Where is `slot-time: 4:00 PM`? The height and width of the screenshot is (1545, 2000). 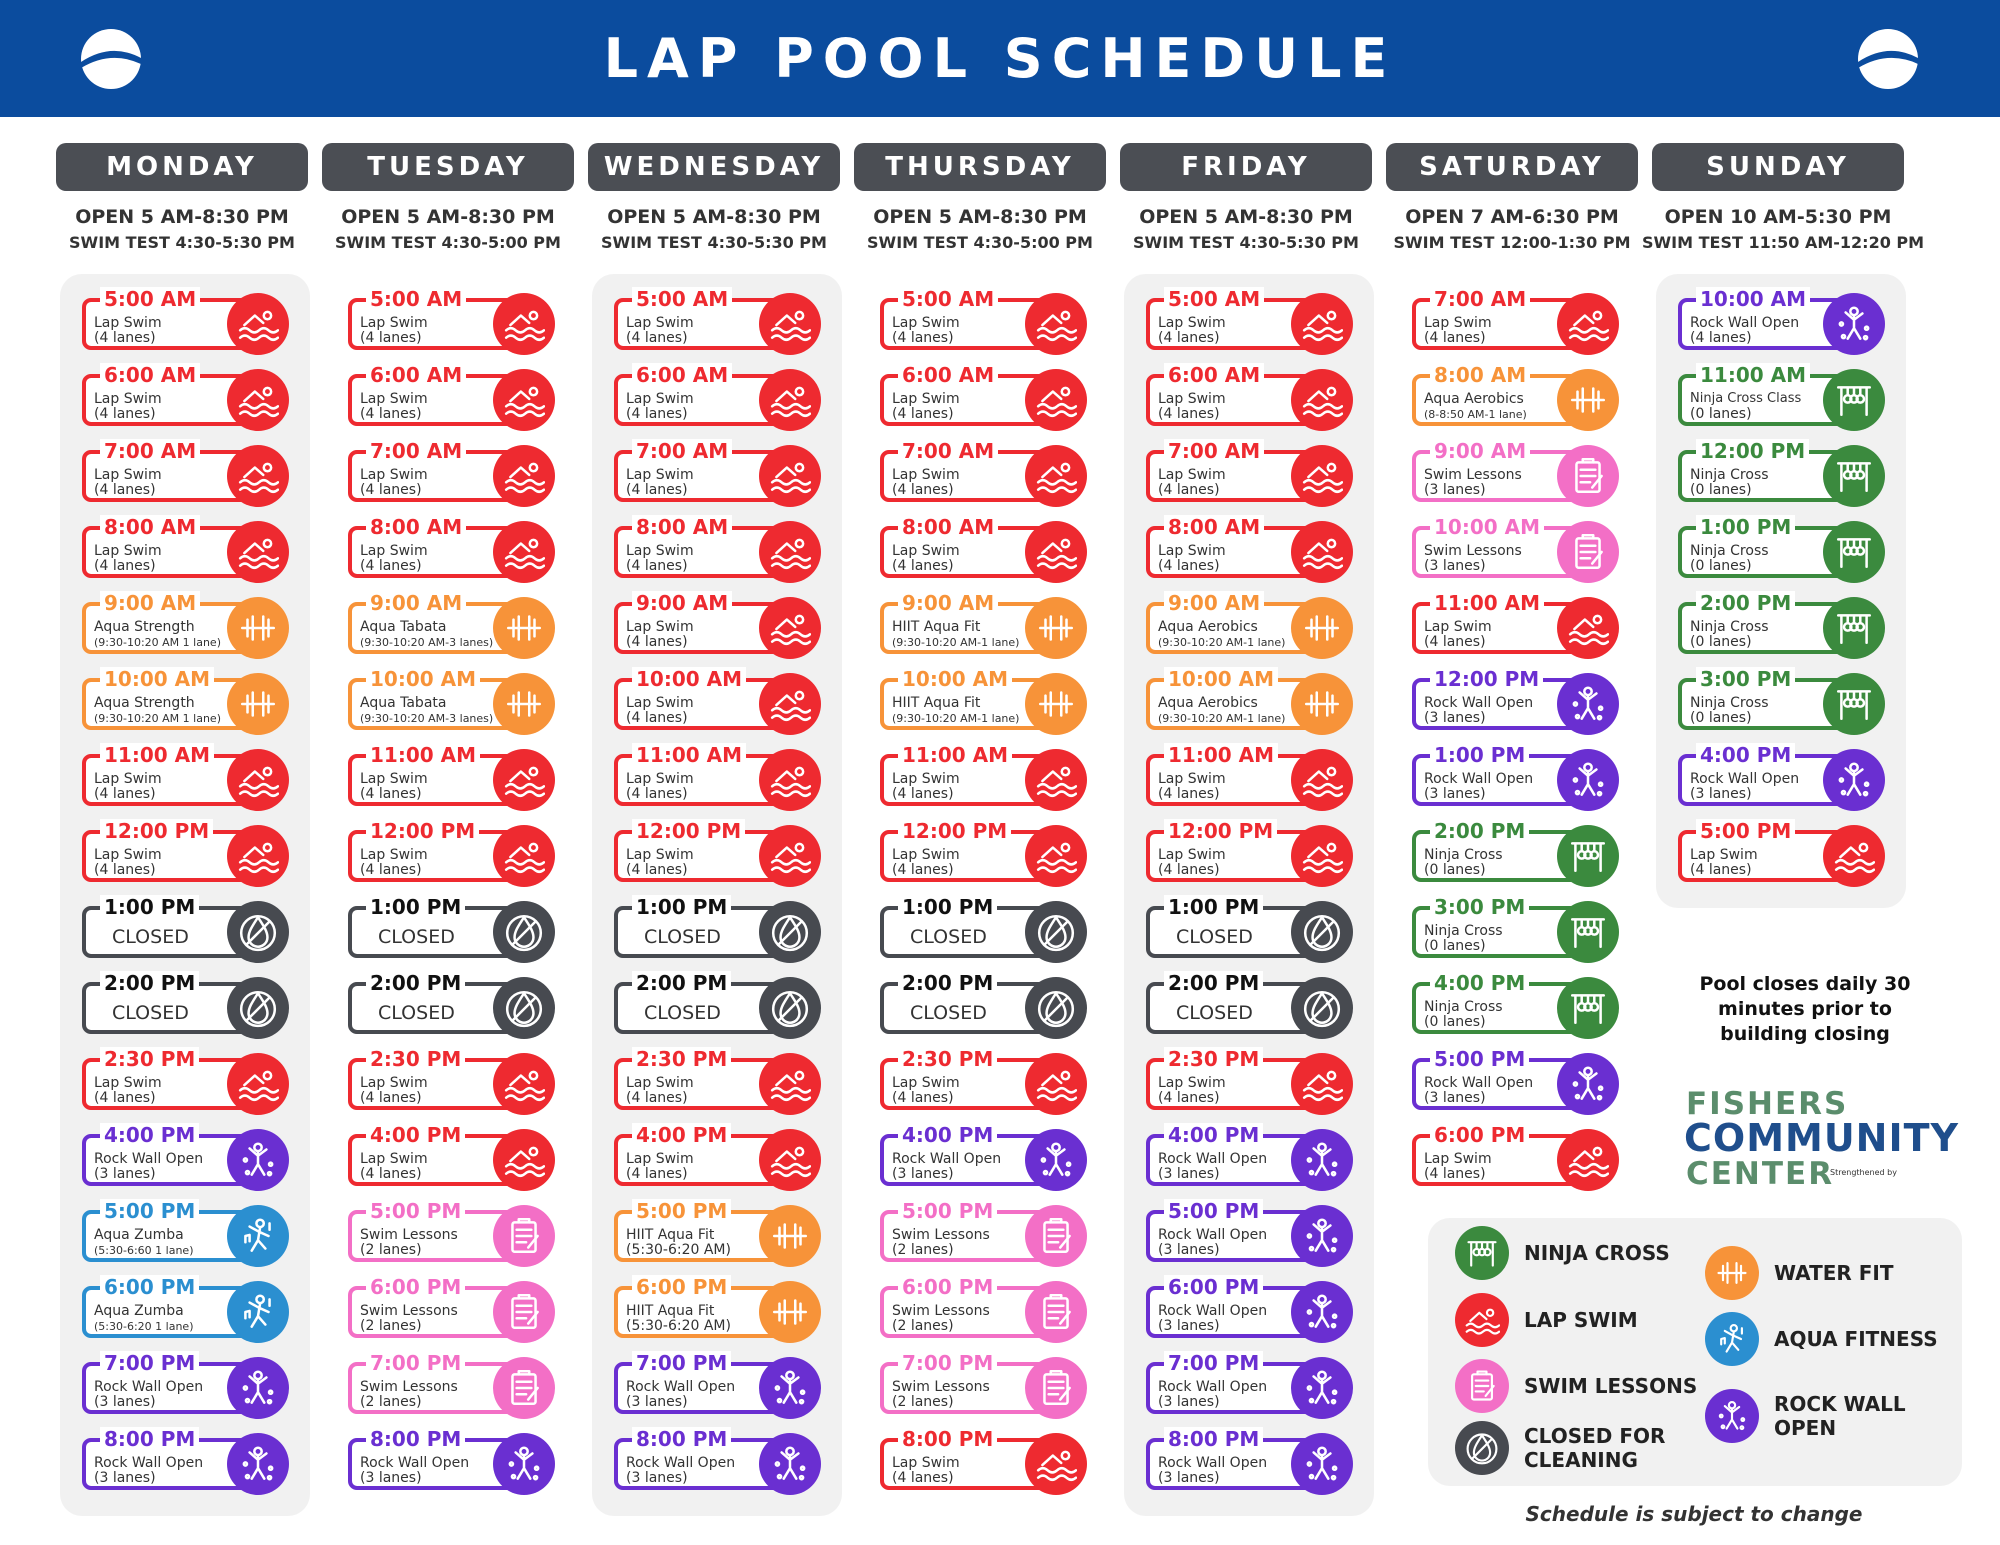
slot-time: 4:00 PM is located at coordinates (1214, 1135).